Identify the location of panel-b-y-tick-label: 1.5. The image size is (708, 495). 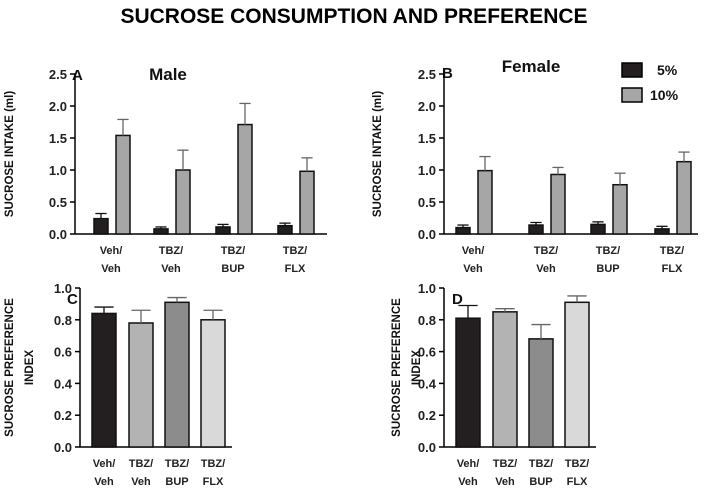
(427, 138).